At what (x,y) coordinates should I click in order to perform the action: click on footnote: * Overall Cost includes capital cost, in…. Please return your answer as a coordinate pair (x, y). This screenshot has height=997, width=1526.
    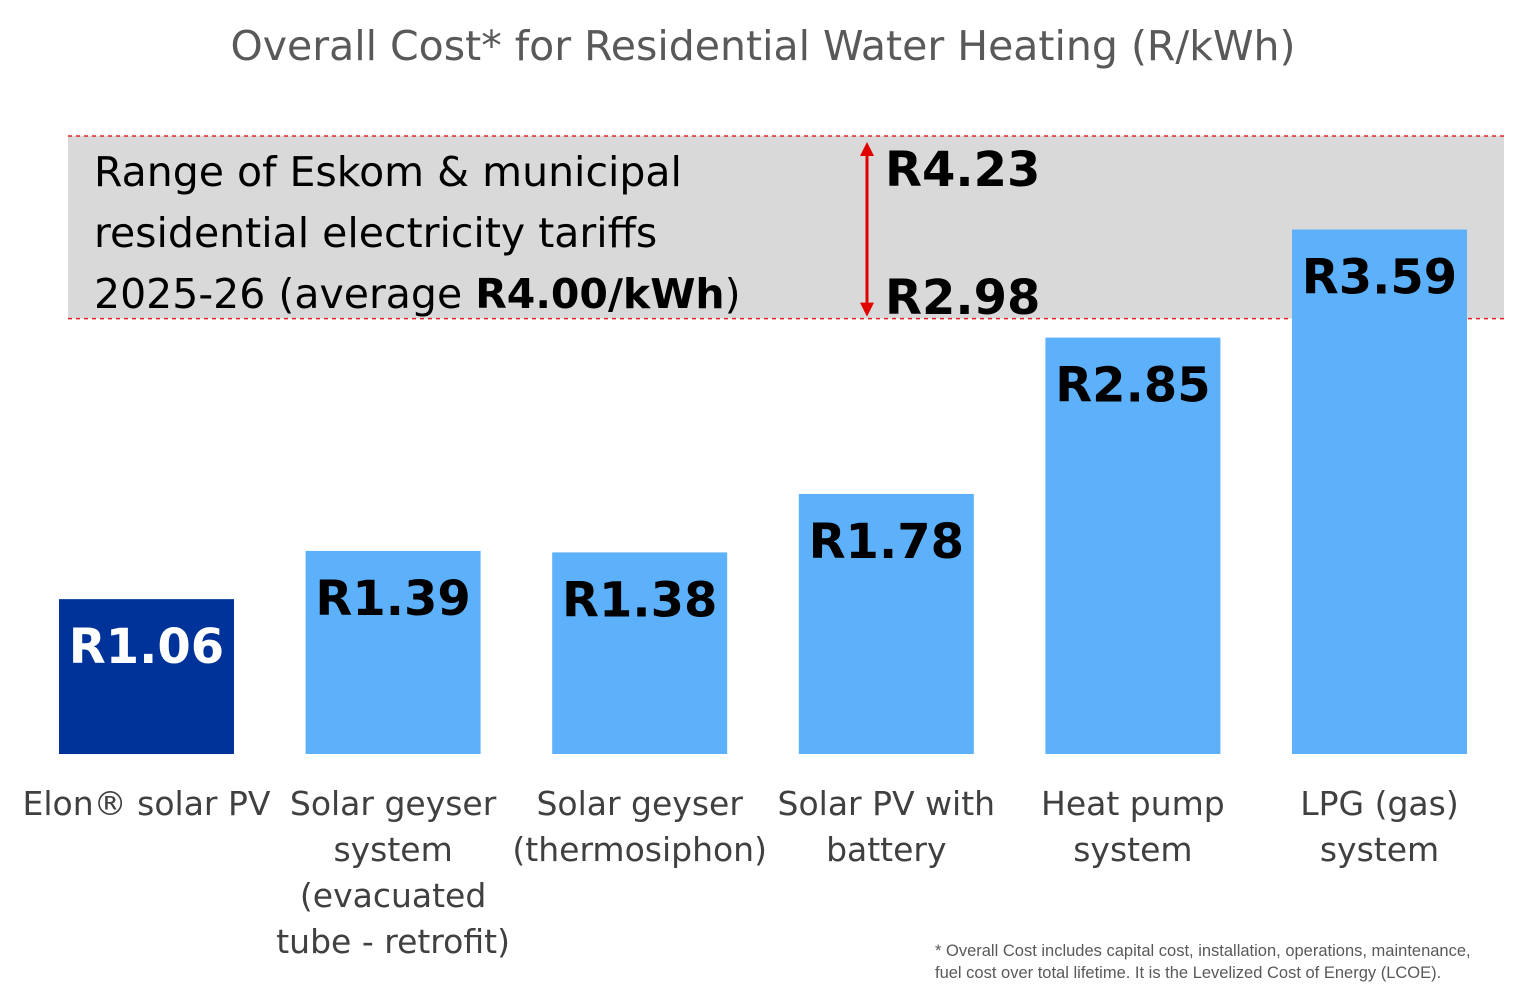
    Looking at the image, I should click on (1227, 962).